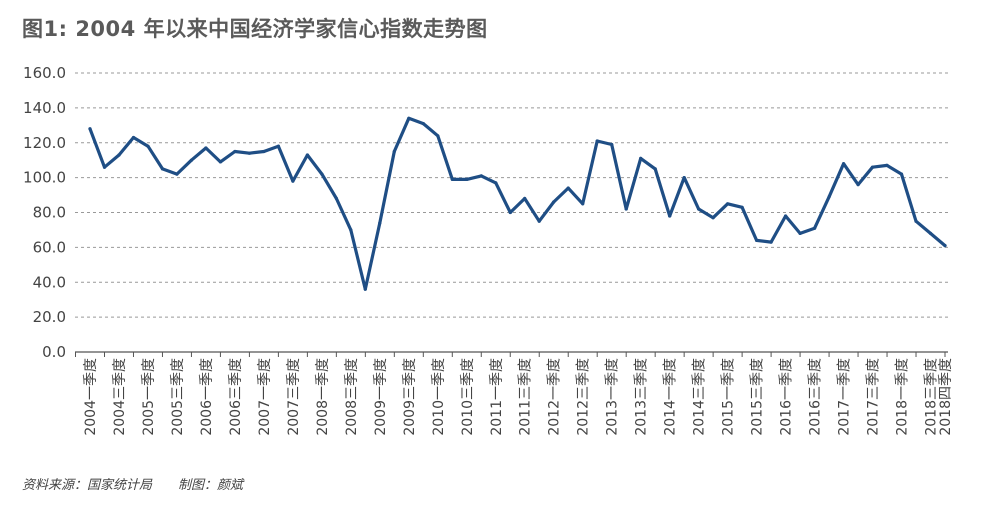 This screenshot has height=523, width=1000. I want to click on y-axis: 0.0 20.0 40.0 60.0 80.0 100.0 120.0 140.0 160.0, so click(44, 212).